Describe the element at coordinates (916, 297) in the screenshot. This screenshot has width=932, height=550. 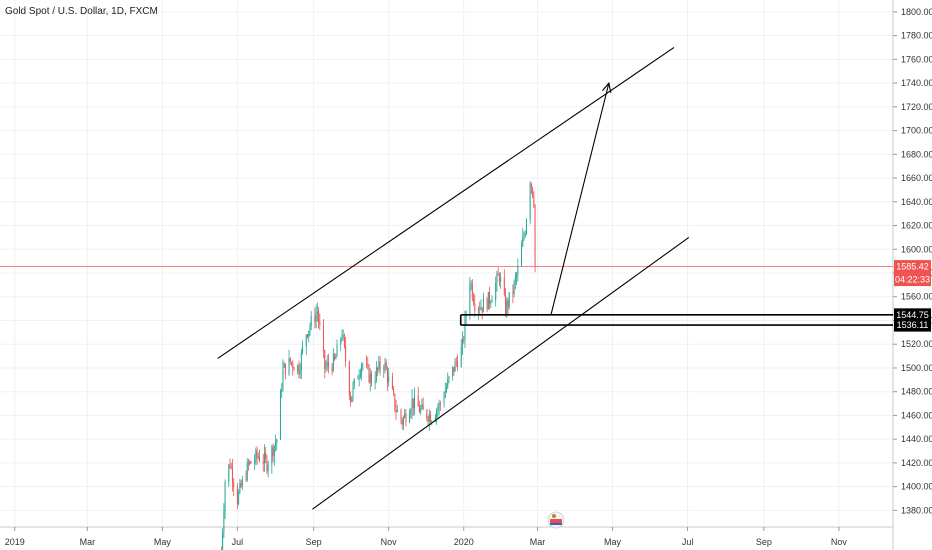
I see `y-tick-label: 1560.00` at that location.